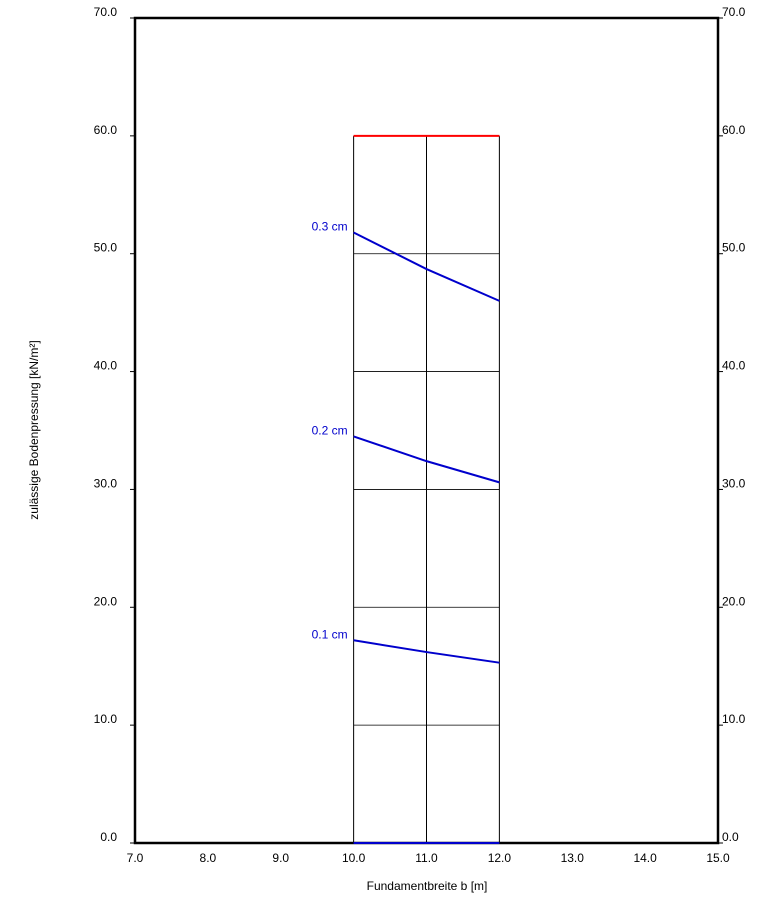  I want to click on series-label: 0.2 cm, so click(330, 430).